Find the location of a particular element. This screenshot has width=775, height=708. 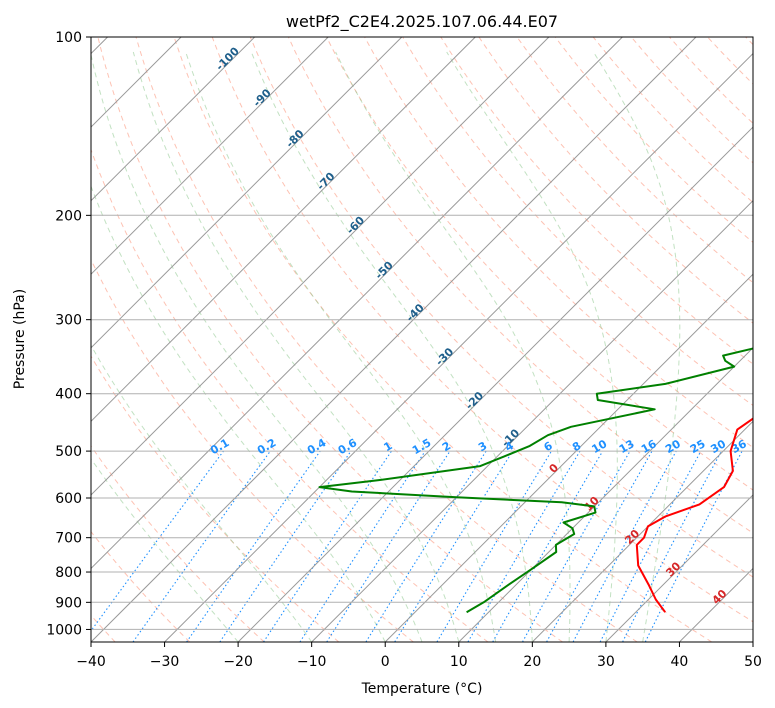

mixing-ratio-label: 1.5 is located at coordinates (421, 446).